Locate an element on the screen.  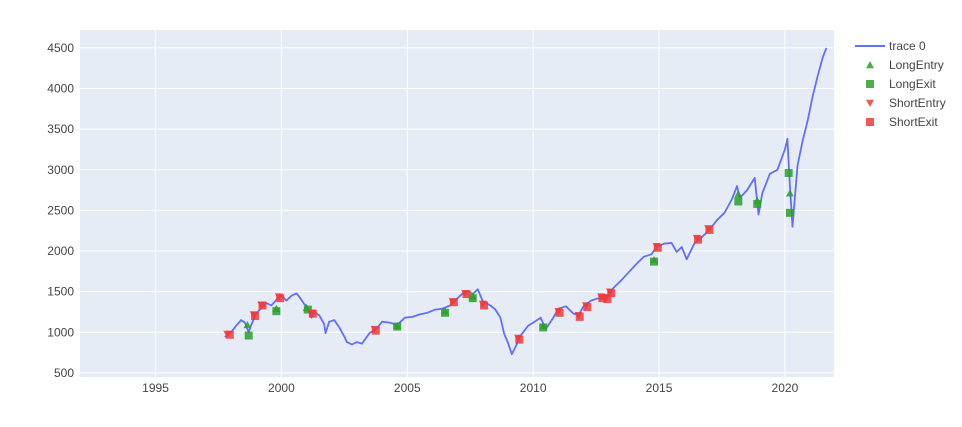
y-tick-label: 1500 is located at coordinates (60, 292).